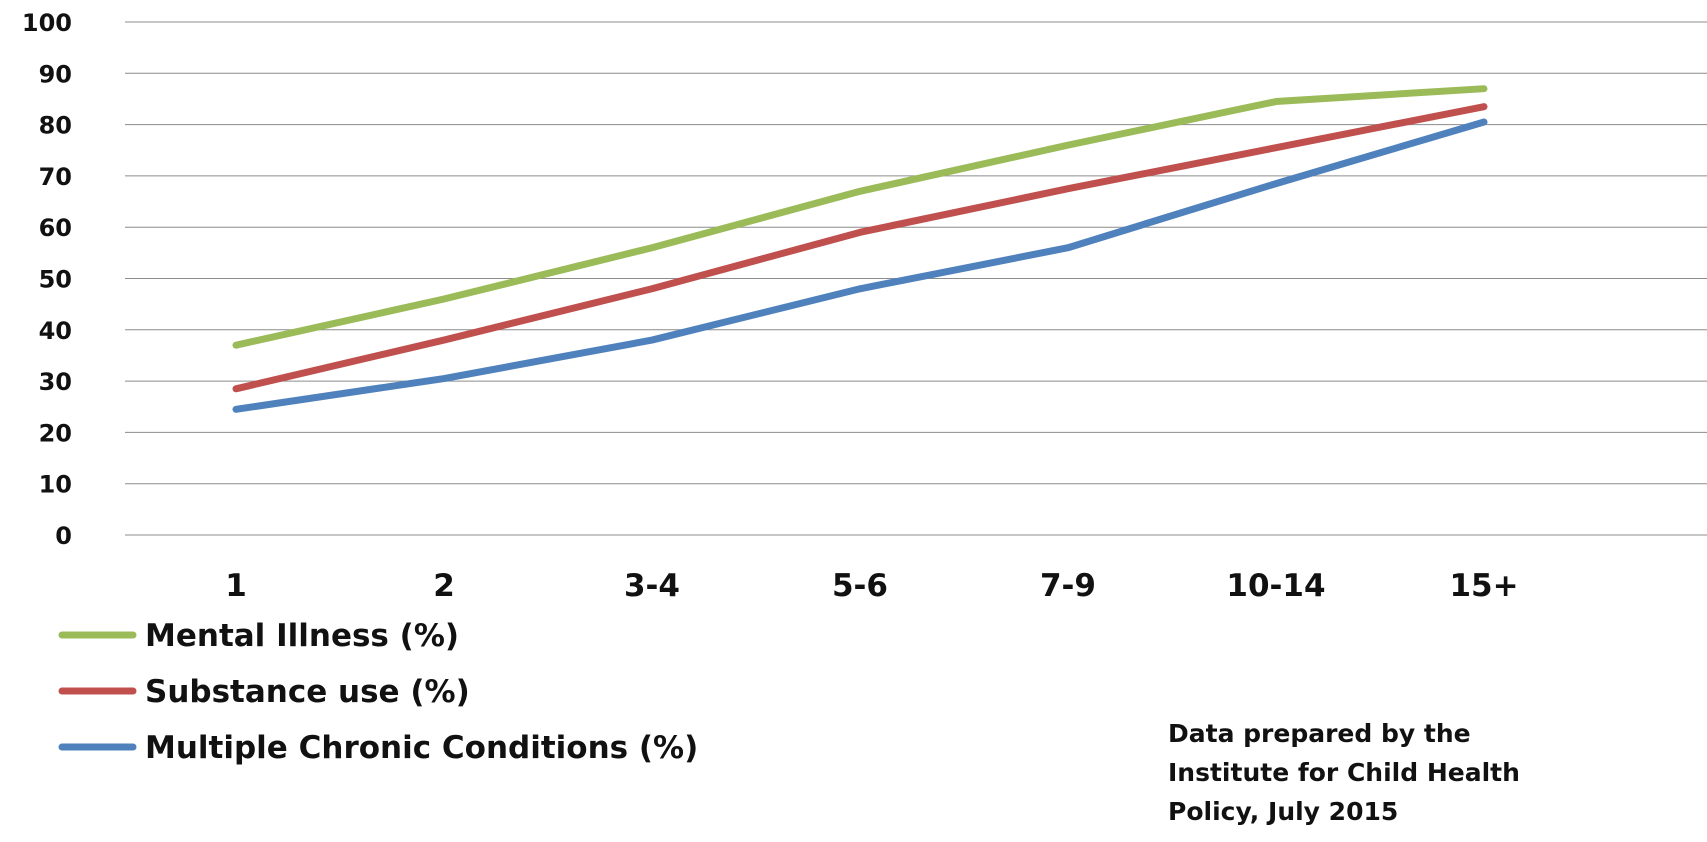 The image size is (1707, 842). Describe the element at coordinates (55, 177) in the screenshot. I see `y-tick-label: 70` at that location.